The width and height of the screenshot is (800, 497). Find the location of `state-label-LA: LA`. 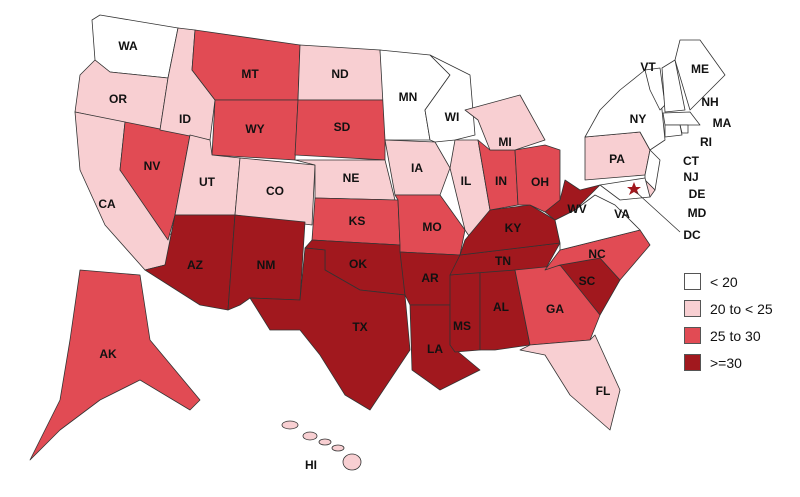

state-label-LA: LA is located at coordinates (435, 349).